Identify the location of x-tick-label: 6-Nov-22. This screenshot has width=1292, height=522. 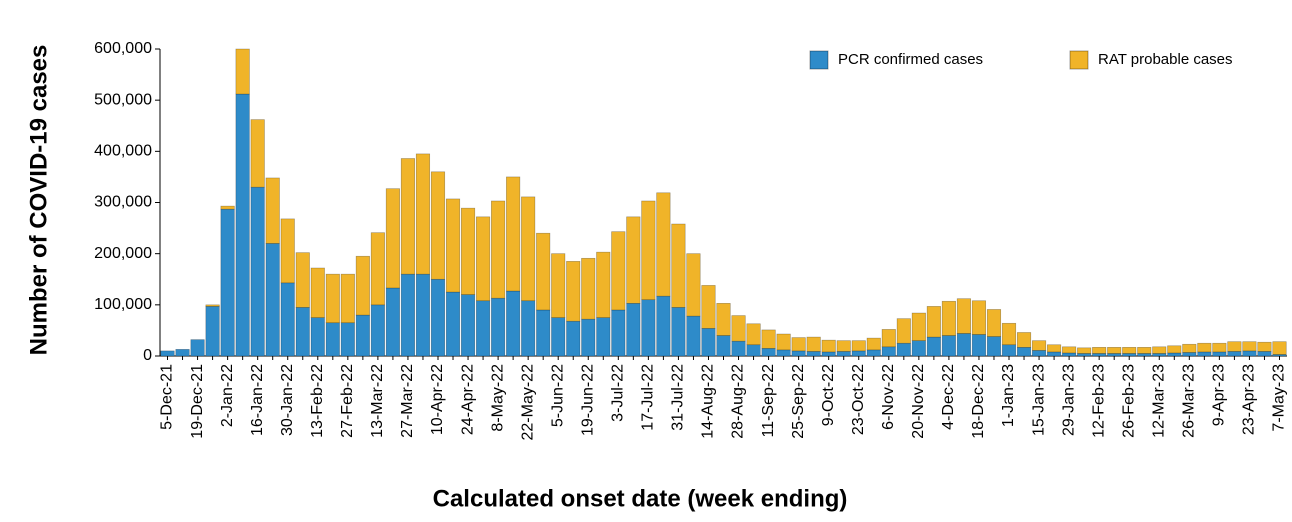
(888, 397).